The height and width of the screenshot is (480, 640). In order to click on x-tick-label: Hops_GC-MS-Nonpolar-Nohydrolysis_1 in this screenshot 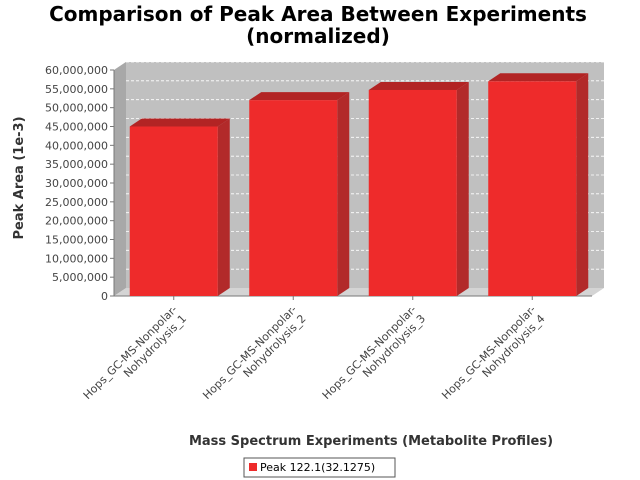, I will do `click(135, 357)`.